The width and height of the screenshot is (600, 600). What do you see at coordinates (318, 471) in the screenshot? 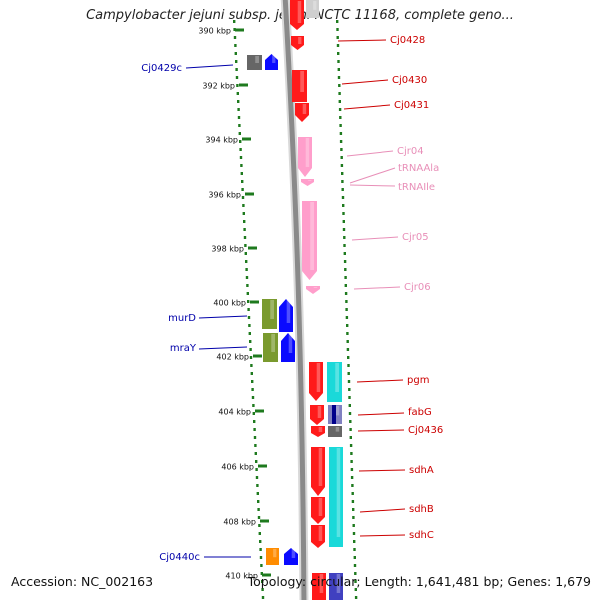
I see `gene-sdha-feature` at bounding box center [318, 471].